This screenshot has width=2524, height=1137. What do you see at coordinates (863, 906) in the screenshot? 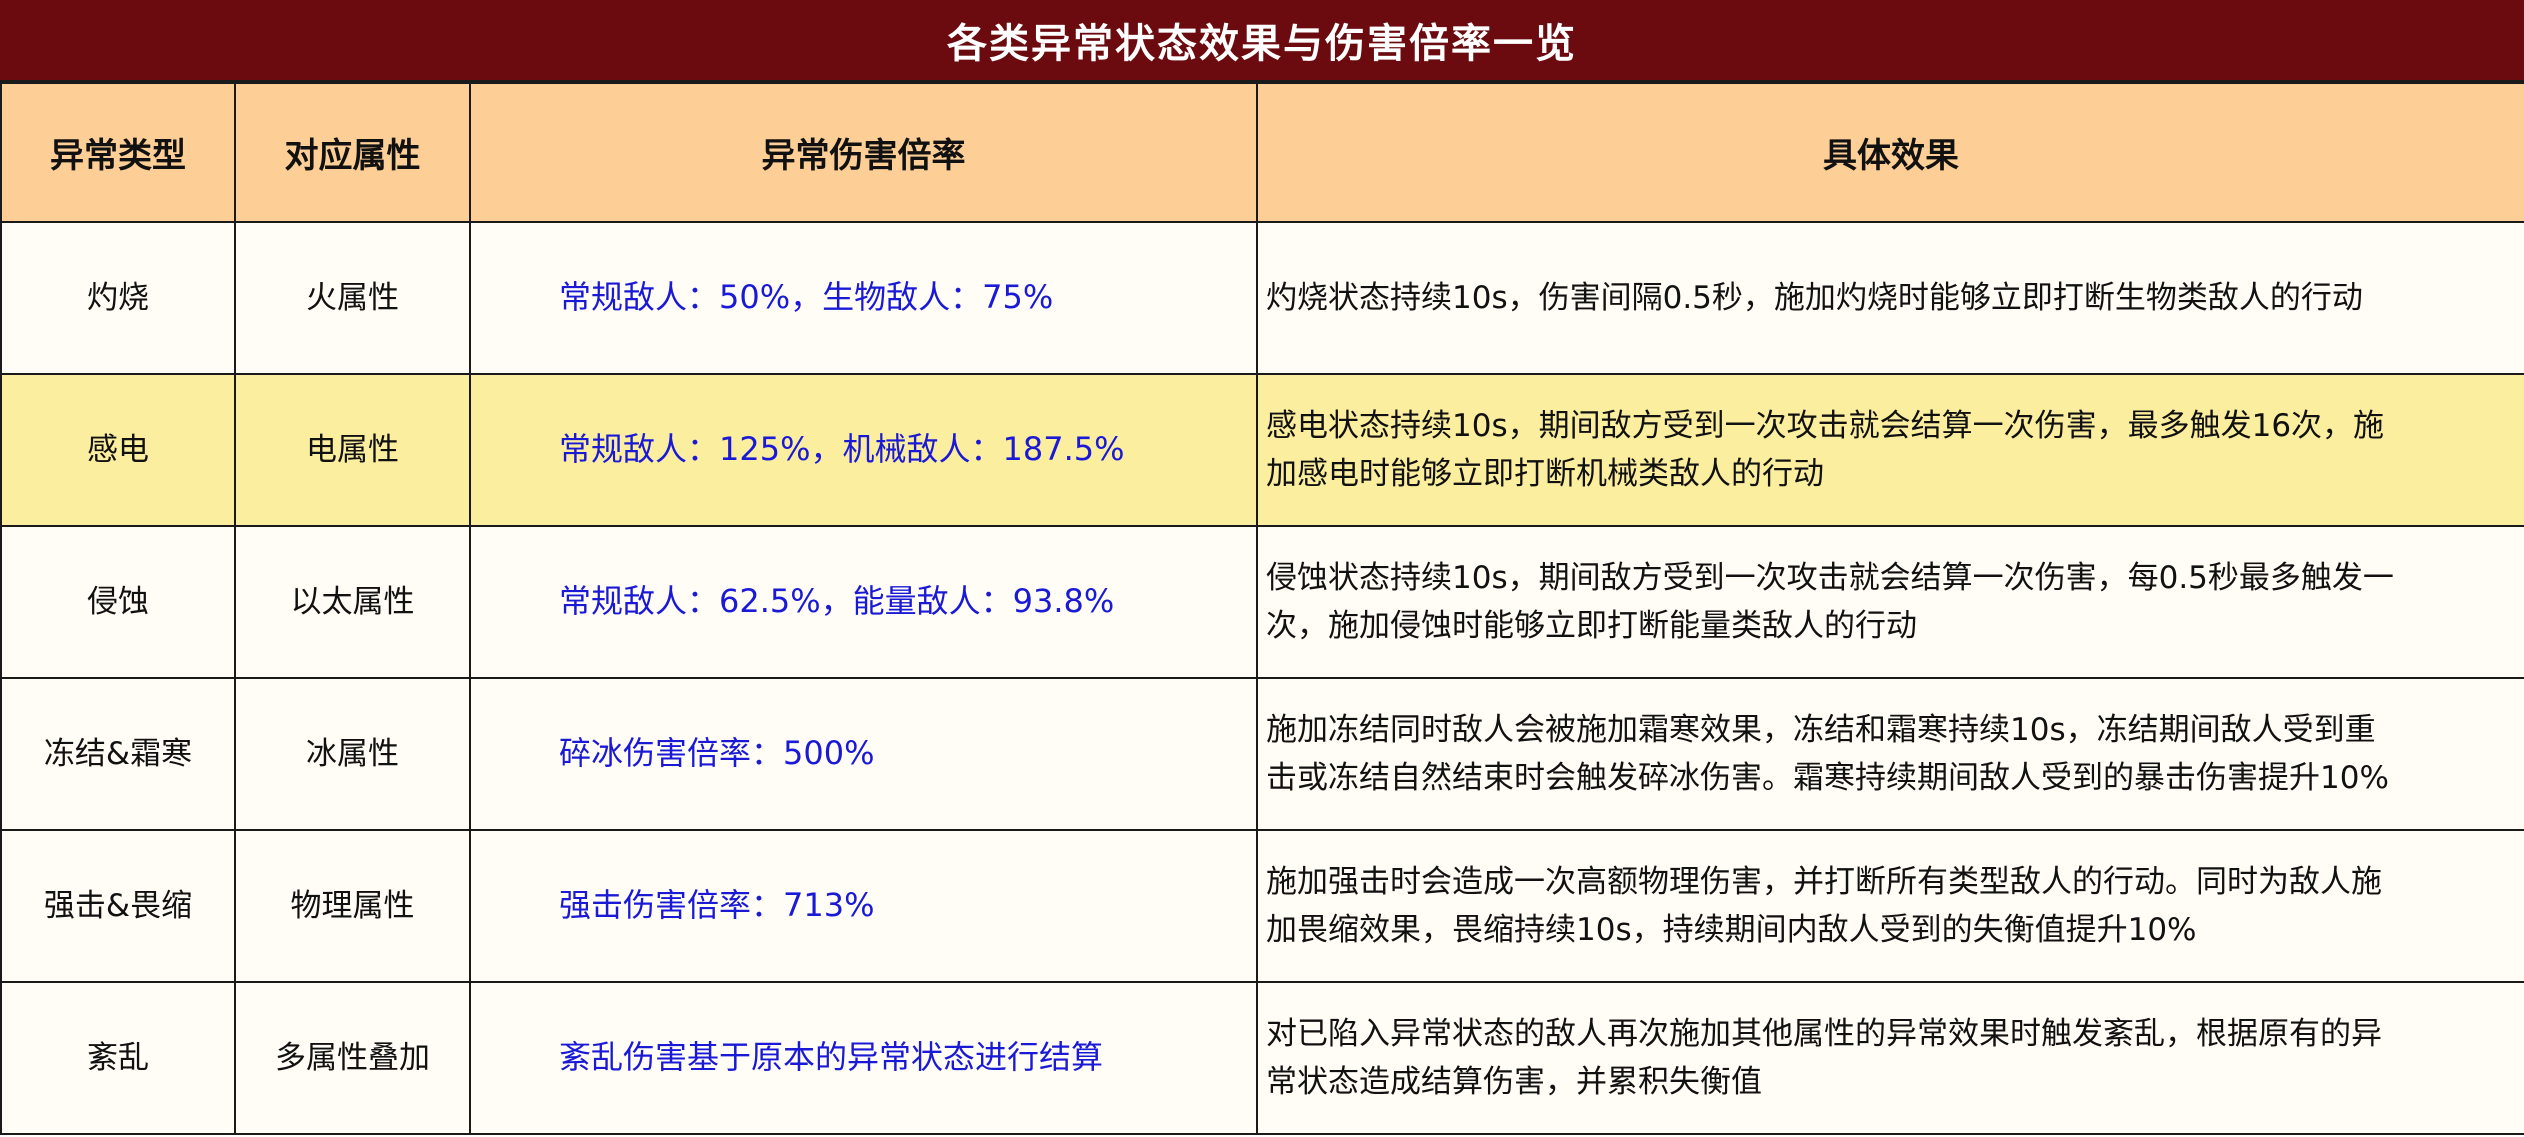
I see `cell-rate: 强击伤害倍率：713%` at bounding box center [863, 906].